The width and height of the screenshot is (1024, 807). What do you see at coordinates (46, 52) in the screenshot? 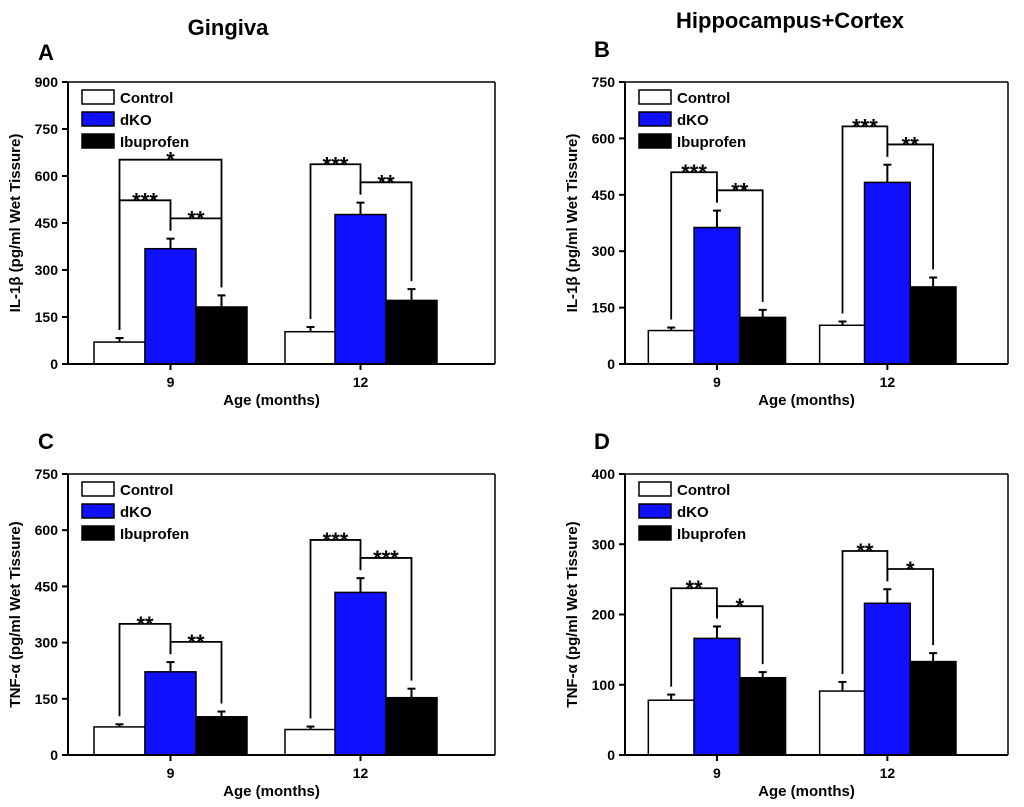
I see `panel-letter: A` at bounding box center [46, 52].